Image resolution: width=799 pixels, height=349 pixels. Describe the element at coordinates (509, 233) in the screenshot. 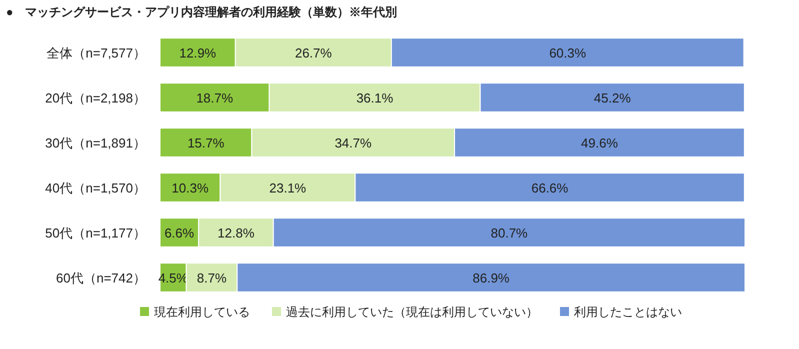

I see `data-label: 80.7%` at that location.